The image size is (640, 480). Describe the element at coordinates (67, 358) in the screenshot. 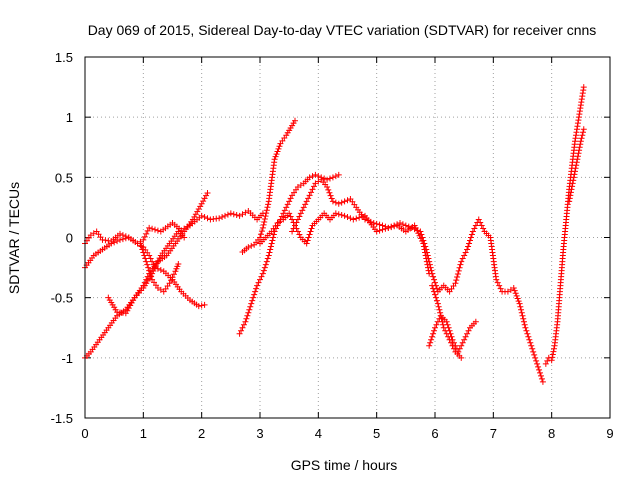

I see `y-tick-label: -1` at that location.